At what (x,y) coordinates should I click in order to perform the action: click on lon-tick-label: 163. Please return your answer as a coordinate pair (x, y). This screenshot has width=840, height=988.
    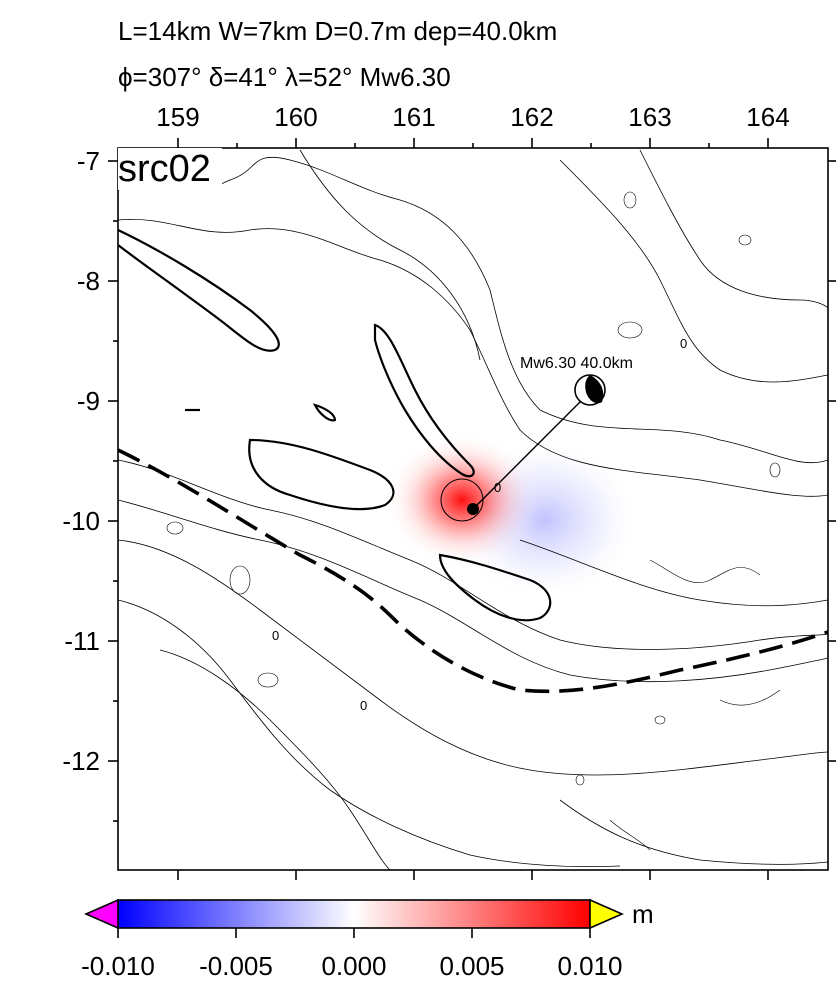
    Looking at the image, I should click on (649, 117).